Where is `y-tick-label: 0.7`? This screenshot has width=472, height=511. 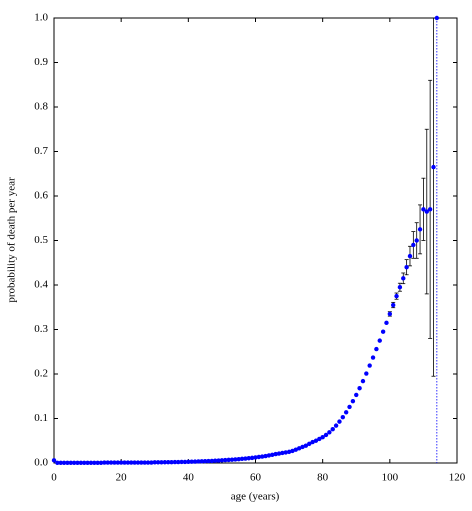 y-tick-label: 0.7 is located at coordinates (41, 151).